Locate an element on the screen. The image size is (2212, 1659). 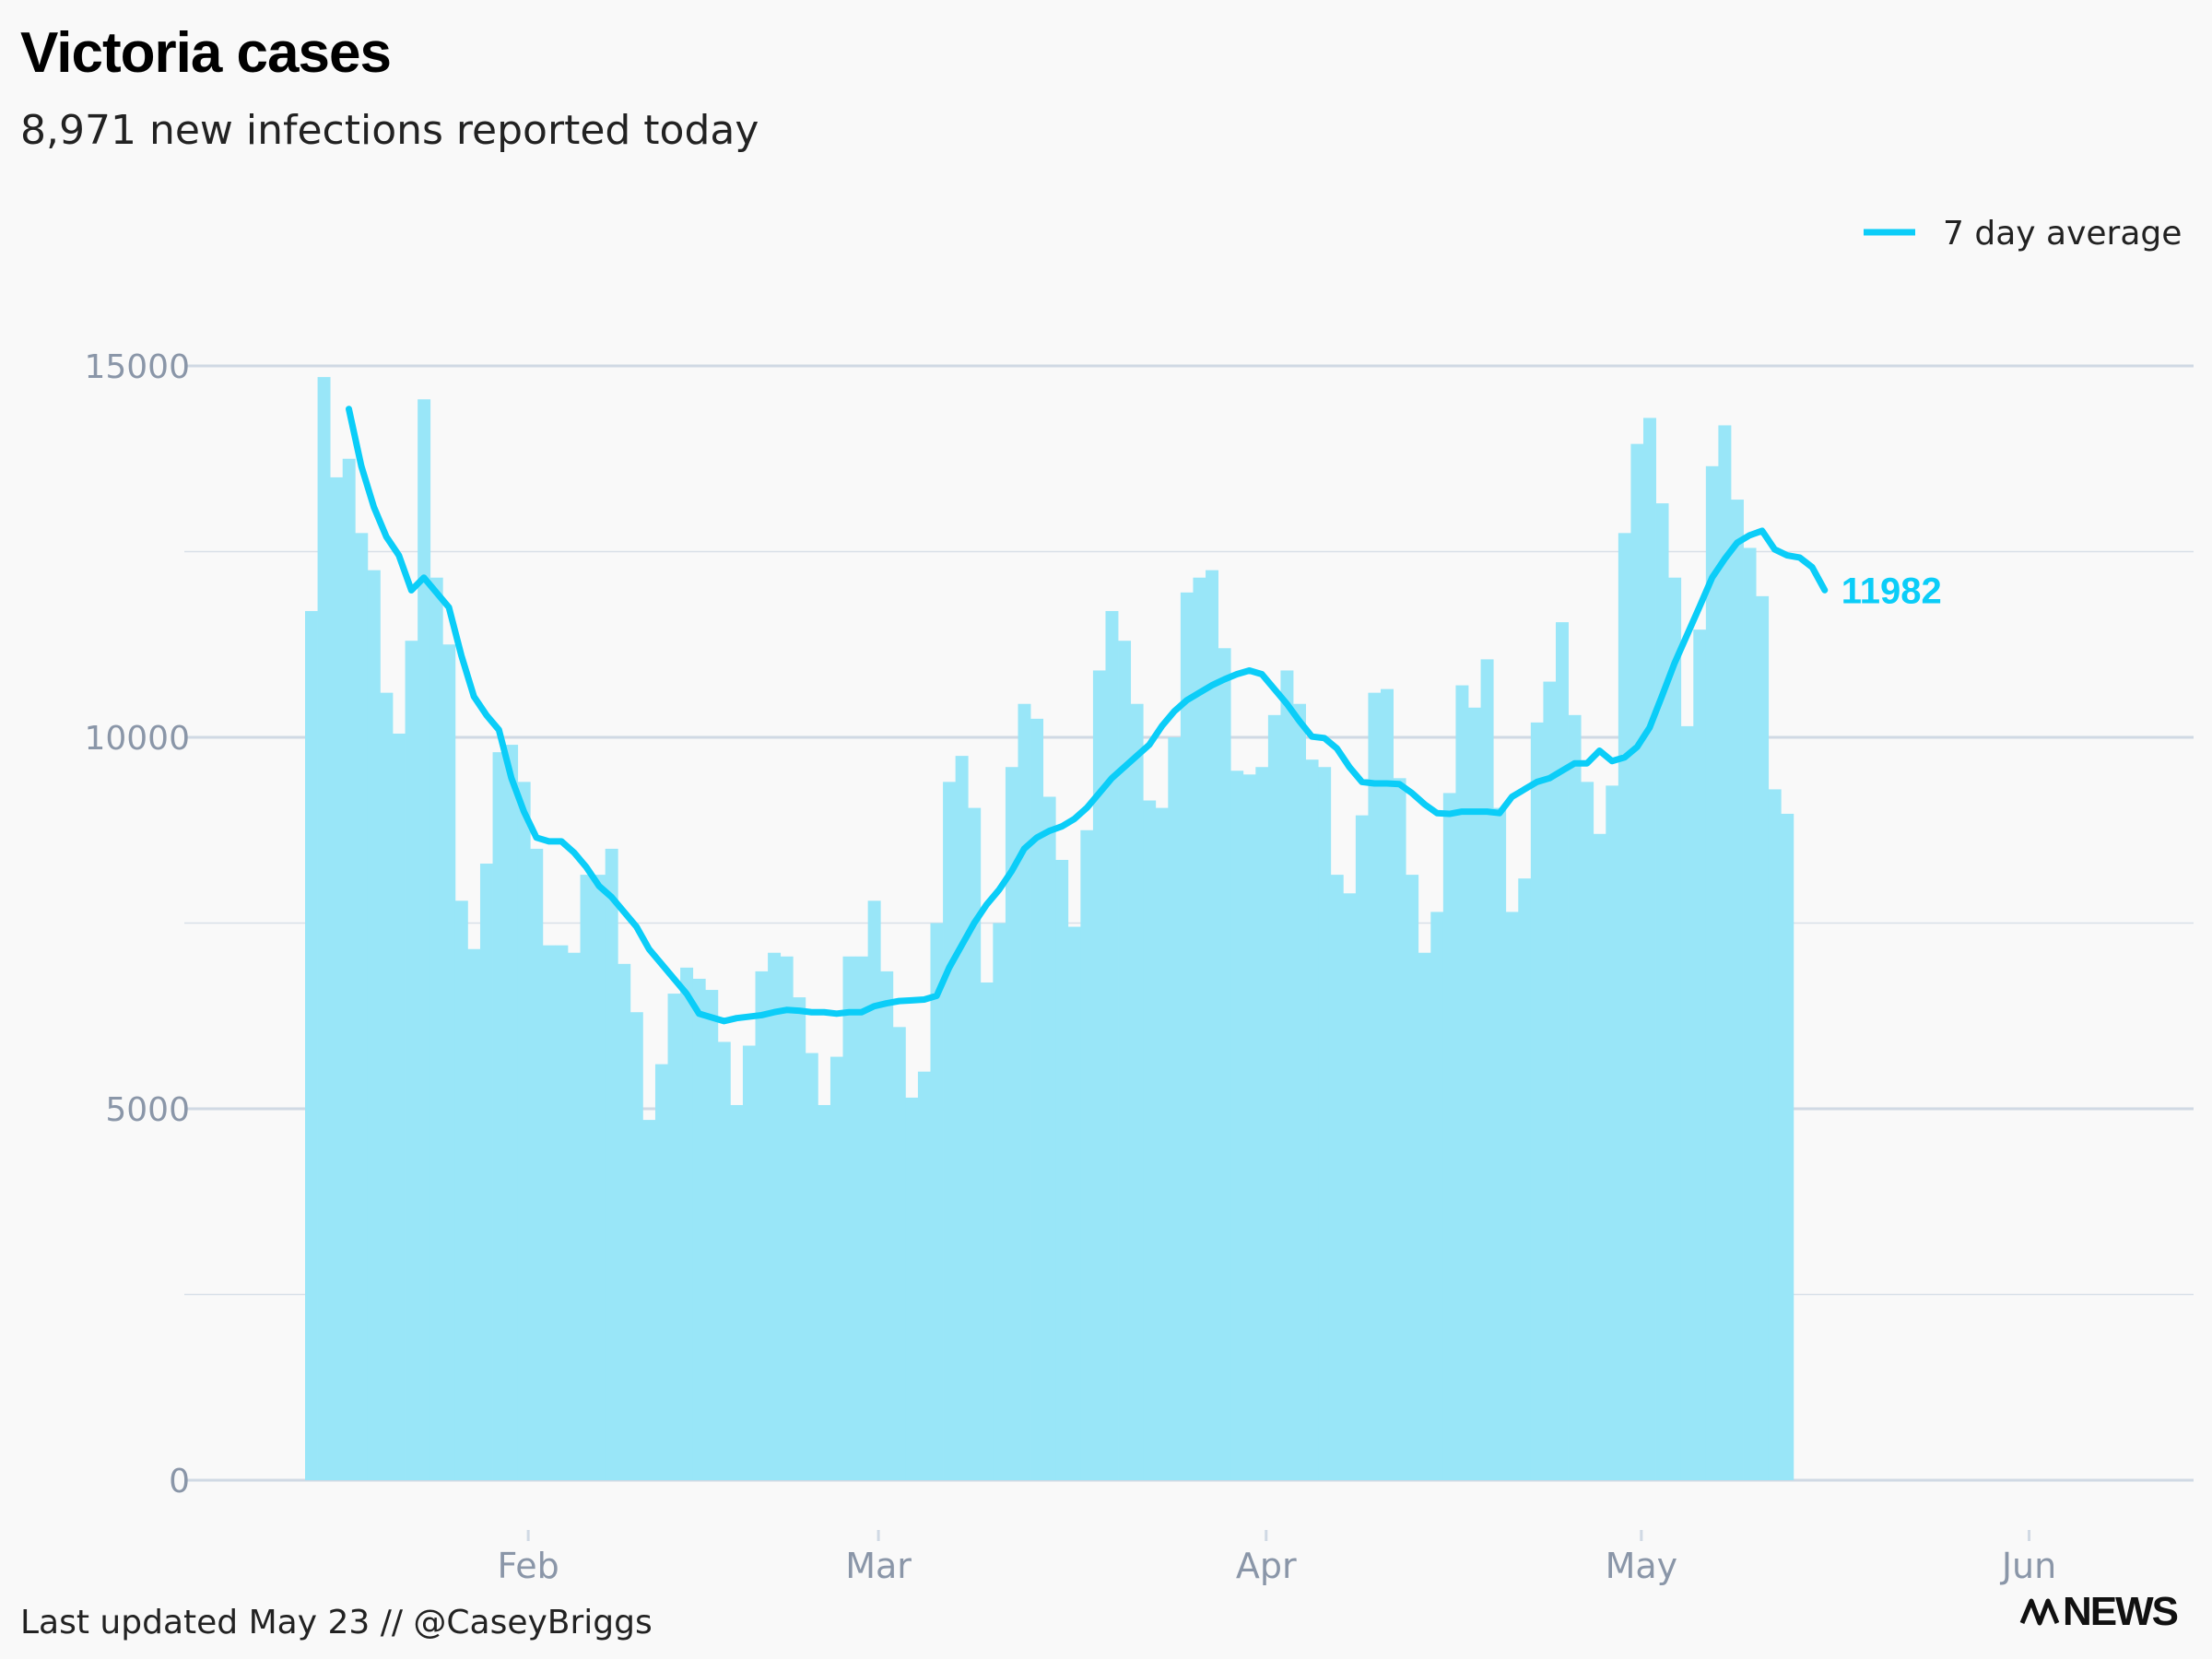
average-end-label: 11982 is located at coordinates (1891, 591).